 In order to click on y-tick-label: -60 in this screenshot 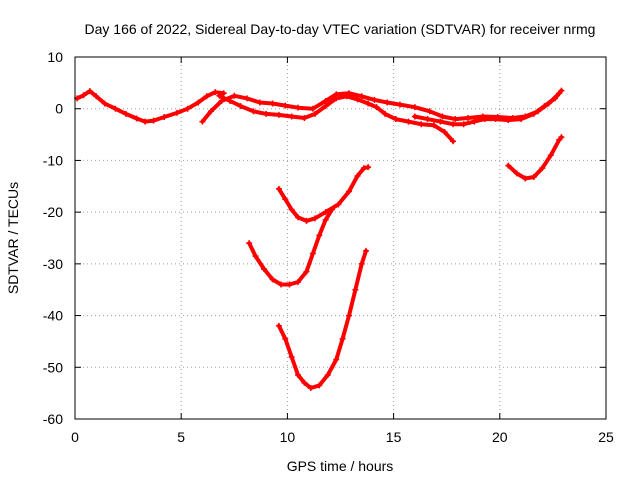, I will do `click(53, 419)`.